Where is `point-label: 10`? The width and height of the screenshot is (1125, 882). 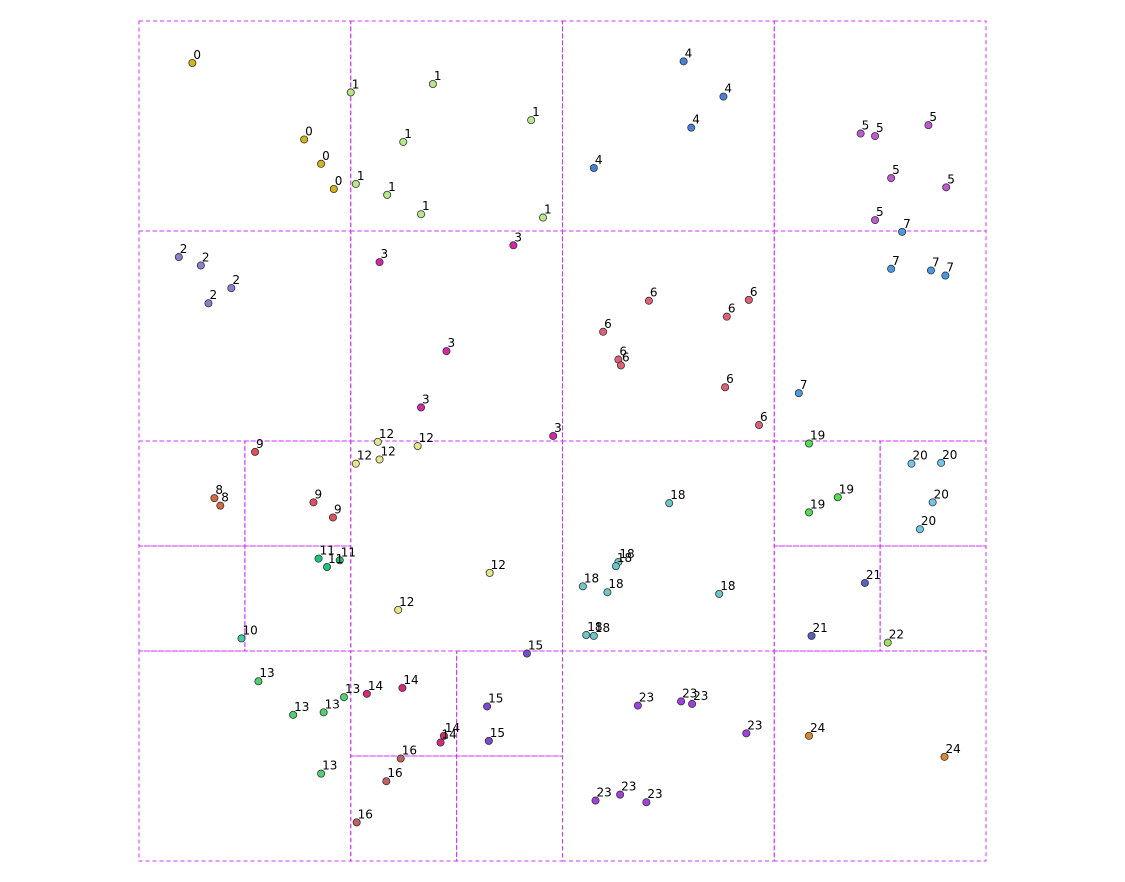 point-label: 10 is located at coordinates (249, 630).